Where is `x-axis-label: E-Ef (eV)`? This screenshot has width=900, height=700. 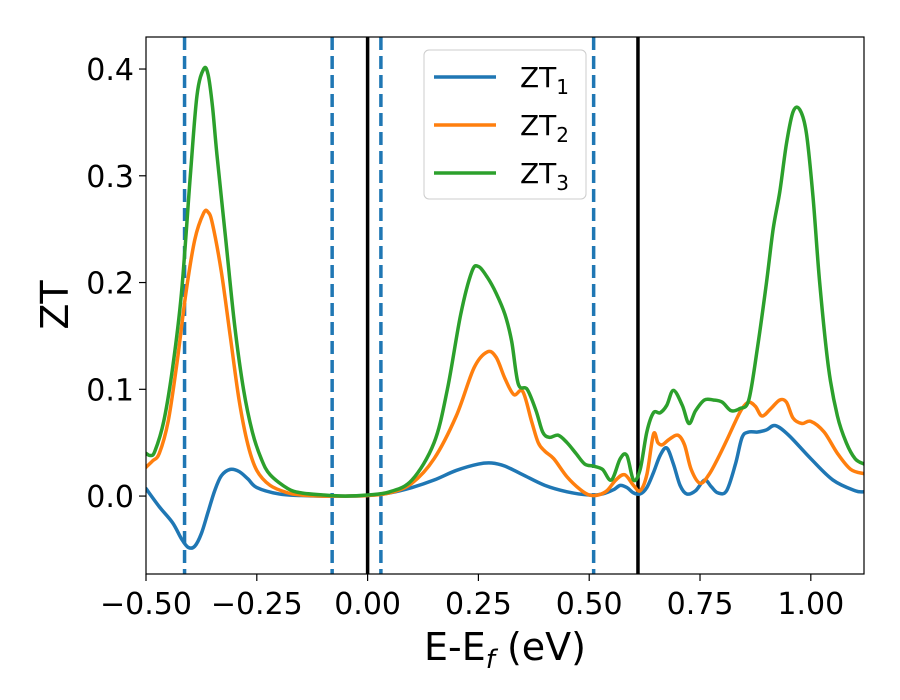
x-axis-label: E-Ef (eV) is located at coordinates (505, 650).